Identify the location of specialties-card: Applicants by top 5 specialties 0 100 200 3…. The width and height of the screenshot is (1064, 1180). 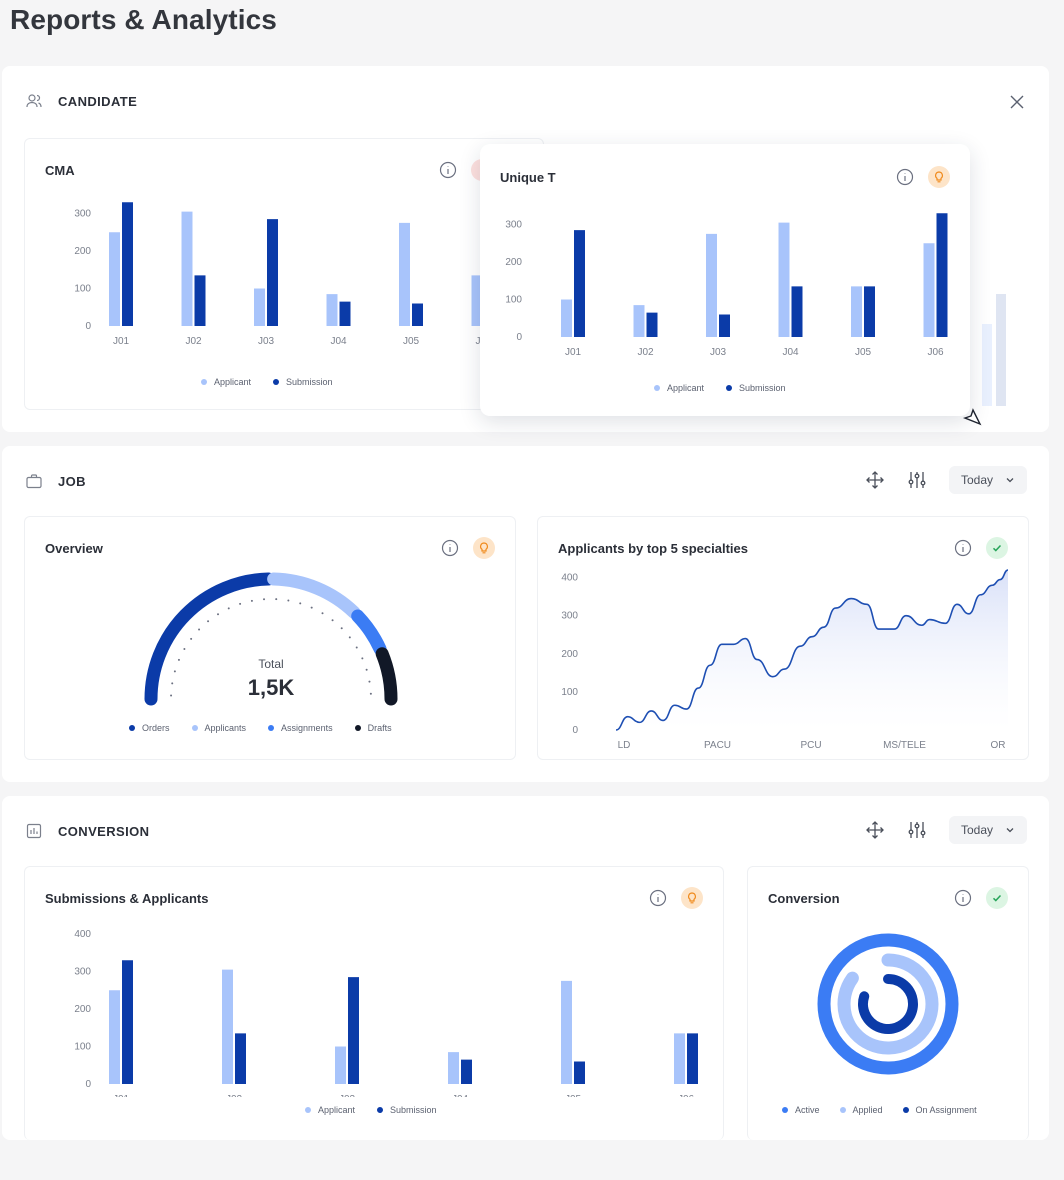
(783, 638).